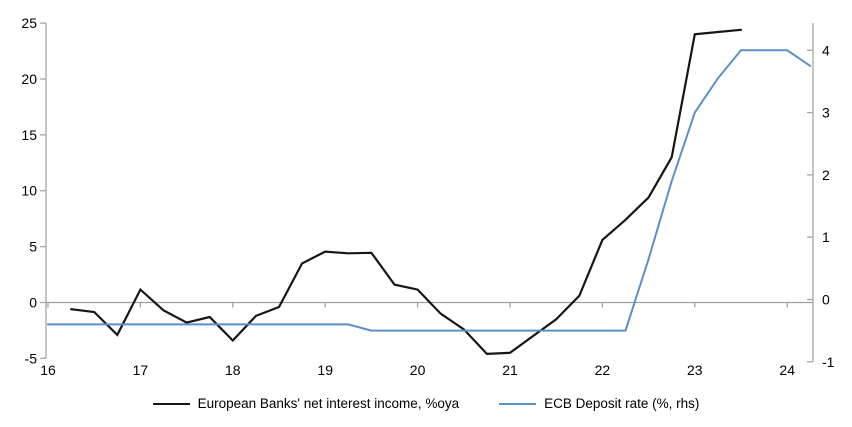 The width and height of the screenshot is (852, 427). Describe the element at coordinates (603, 370) in the screenshot. I see `x-axis-label: 22` at that location.